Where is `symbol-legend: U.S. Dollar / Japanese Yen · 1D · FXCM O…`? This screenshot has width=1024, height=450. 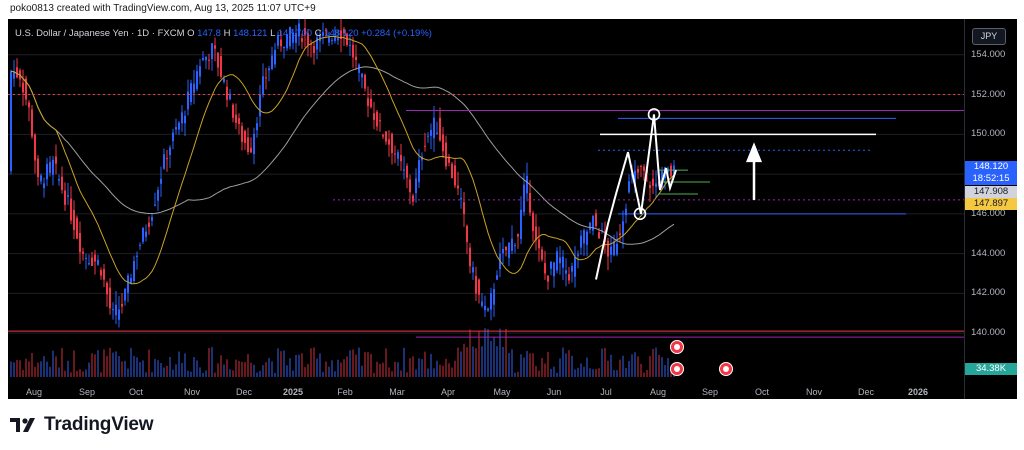 symbol-legend: U.S. Dollar / Japanese Yen · 1D · FXCM O… is located at coordinates (223, 33).